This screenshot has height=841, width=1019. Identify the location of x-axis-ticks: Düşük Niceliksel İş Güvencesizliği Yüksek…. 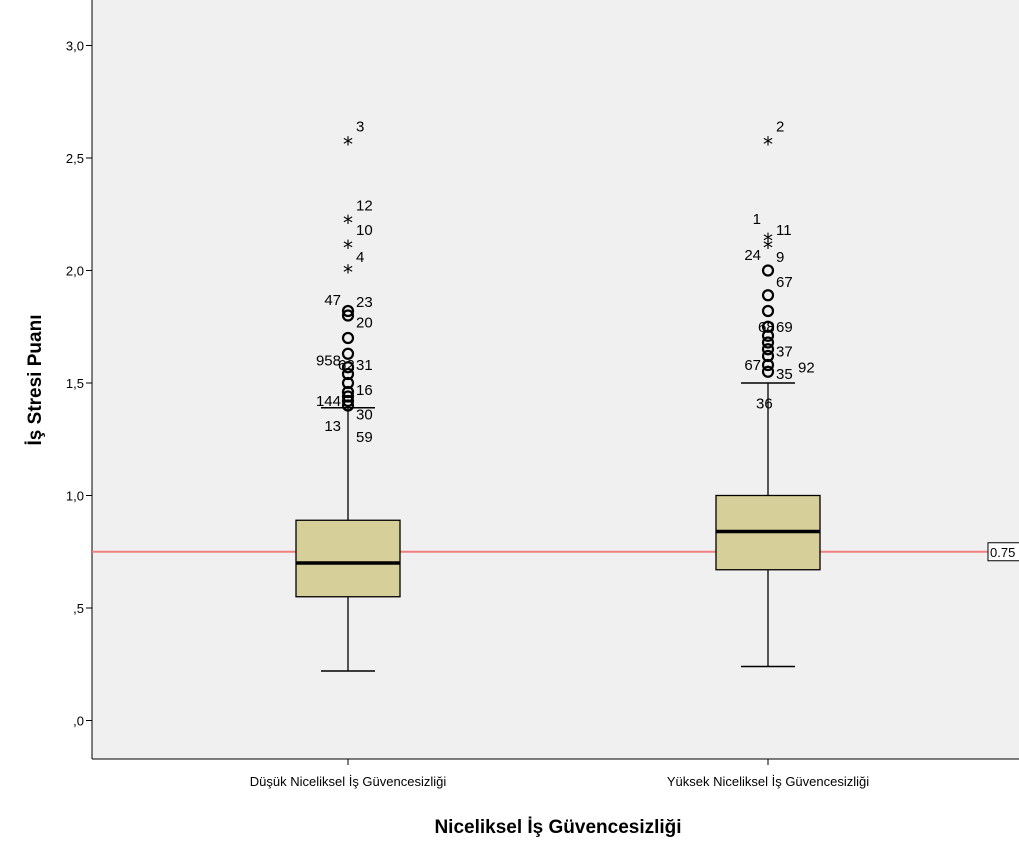
(559, 774).